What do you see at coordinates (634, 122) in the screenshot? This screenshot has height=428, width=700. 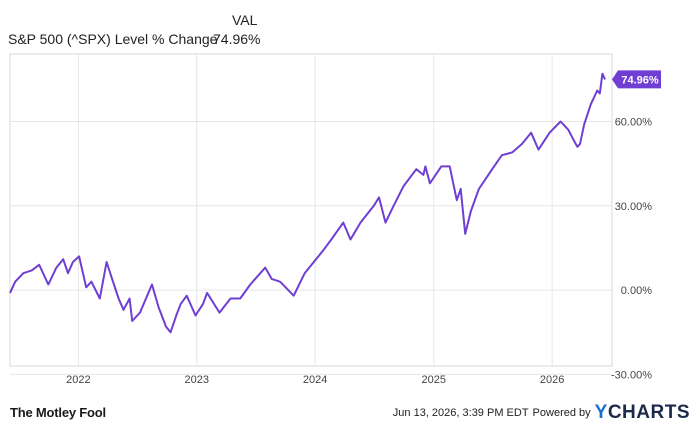 I see `y-tick-label: 60.00%` at bounding box center [634, 122].